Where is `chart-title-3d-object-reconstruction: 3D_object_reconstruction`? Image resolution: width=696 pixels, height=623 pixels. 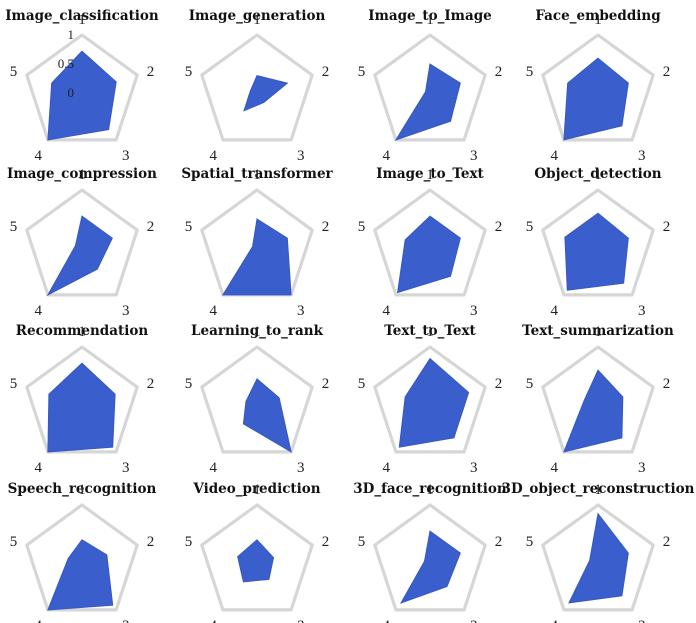 chart-title-3d-object-reconstruction: 3D_object_reconstruction is located at coordinates (598, 489).